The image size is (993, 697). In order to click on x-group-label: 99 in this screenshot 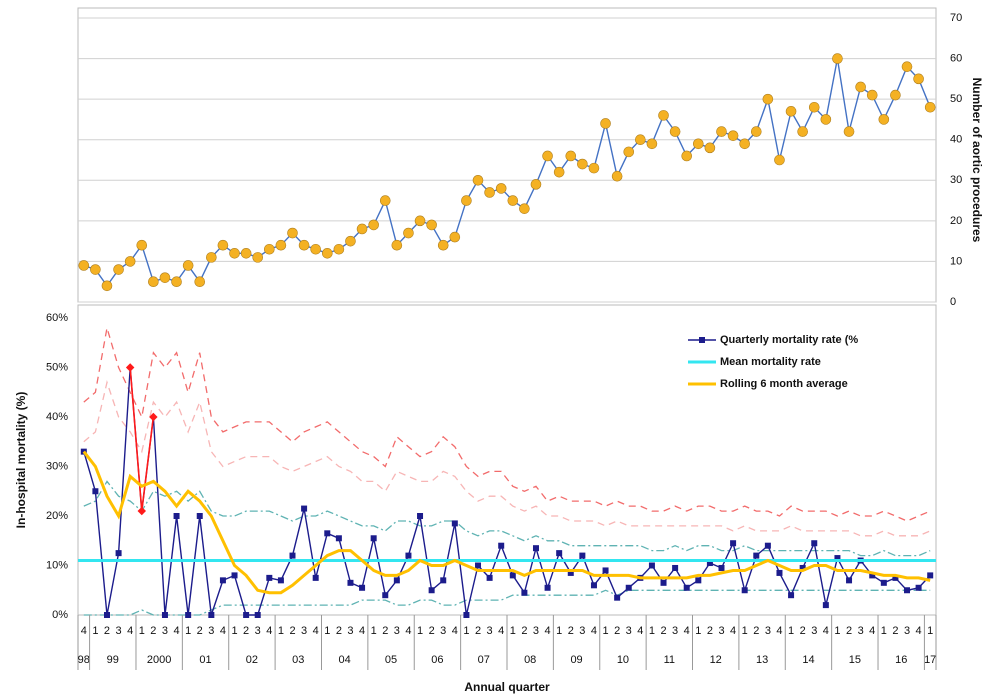, I will do `click(113, 660)`.